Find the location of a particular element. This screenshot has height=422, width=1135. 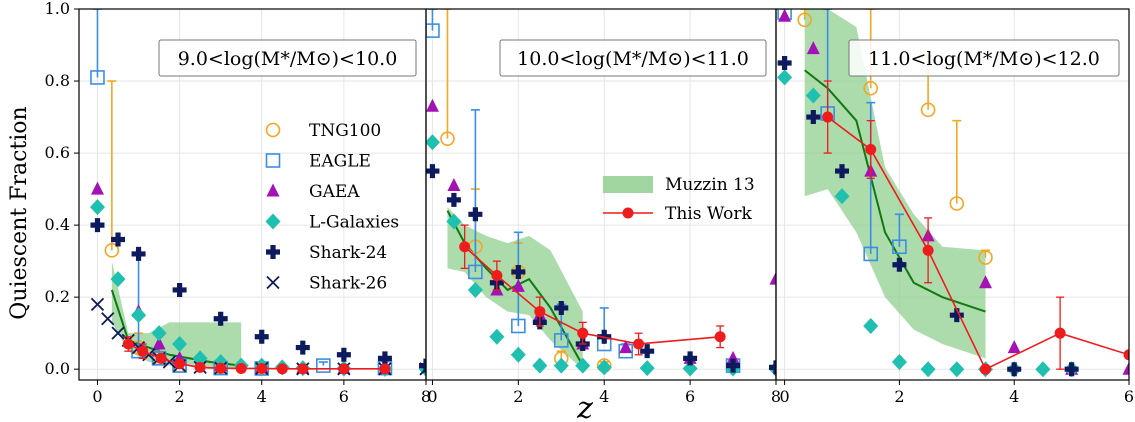

panel-title: 9.0<log(M*/M⊙)<10.0 is located at coordinates (288, 59).